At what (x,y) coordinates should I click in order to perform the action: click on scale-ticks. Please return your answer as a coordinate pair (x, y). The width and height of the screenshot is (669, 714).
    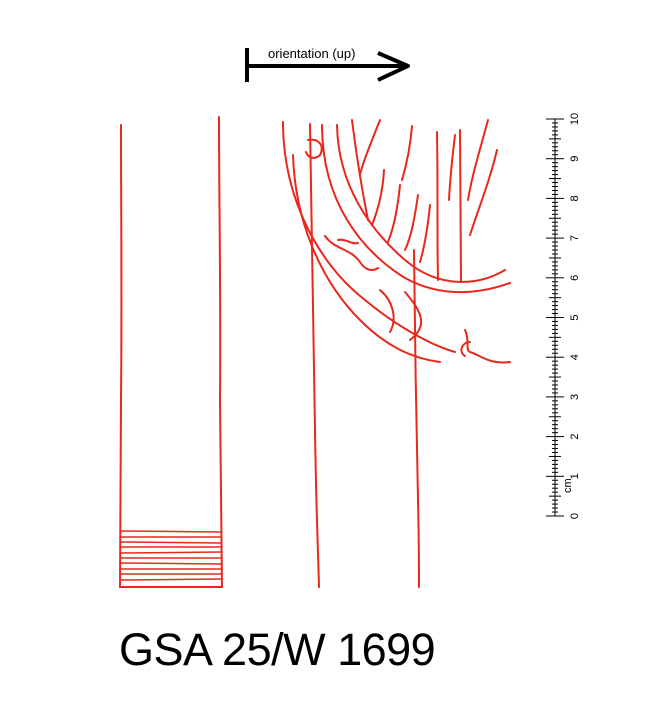
    Looking at the image, I should click on (555, 317).